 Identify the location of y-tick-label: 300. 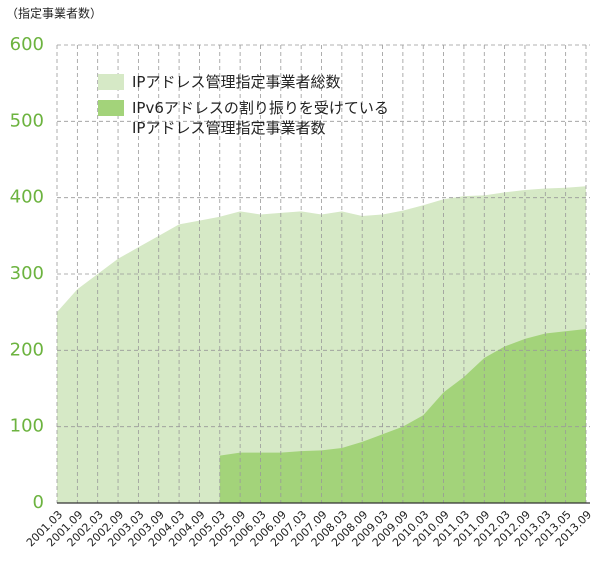
(27, 273).